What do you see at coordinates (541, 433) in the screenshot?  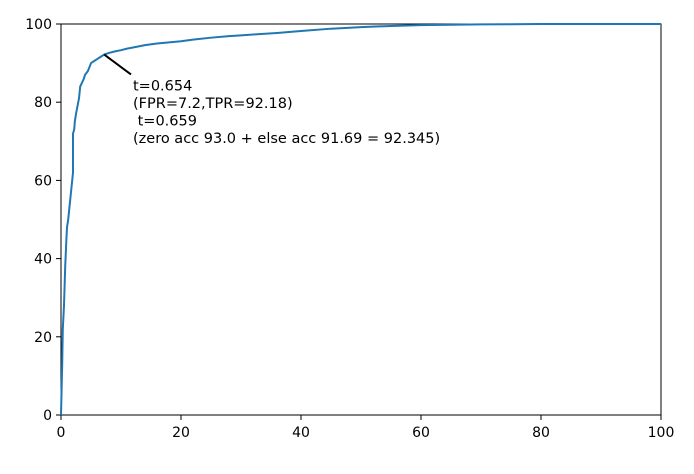 I see `x-tick-label: 80` at bounding box center [541, 433].